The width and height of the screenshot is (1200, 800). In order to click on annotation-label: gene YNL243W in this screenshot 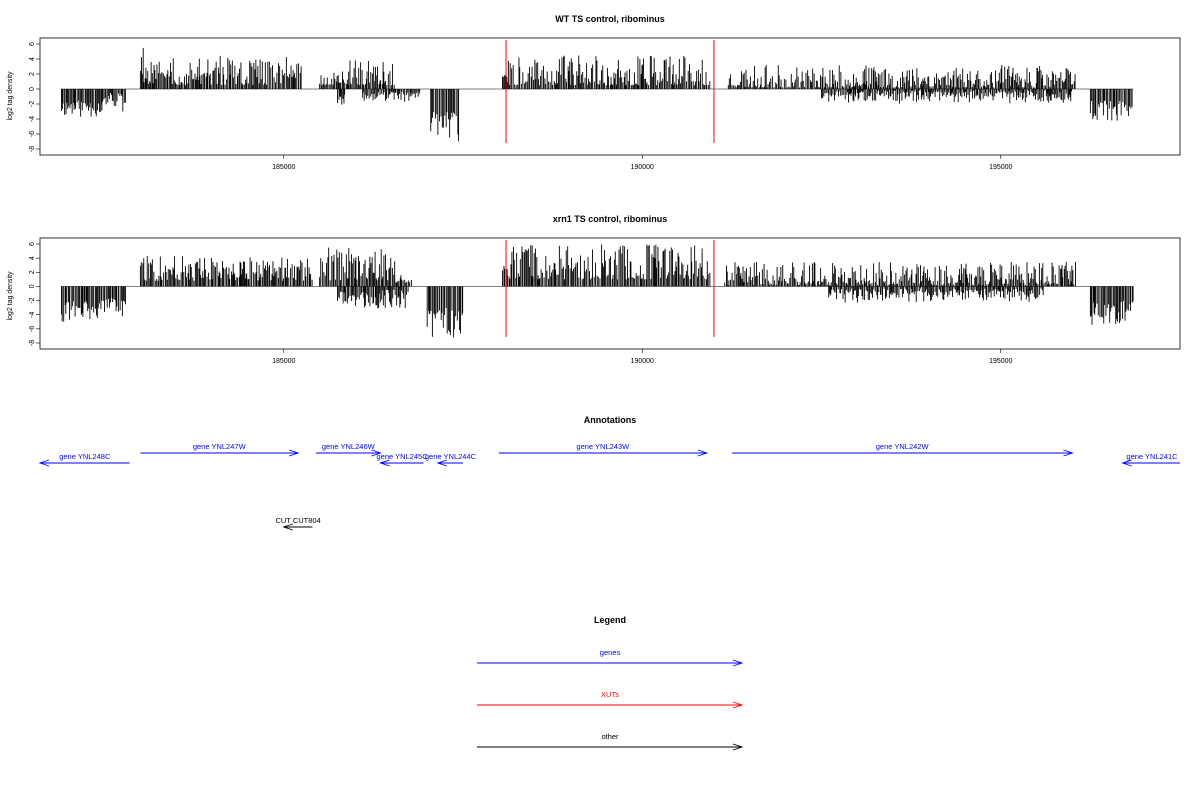, I will do `click(603, 446)`.